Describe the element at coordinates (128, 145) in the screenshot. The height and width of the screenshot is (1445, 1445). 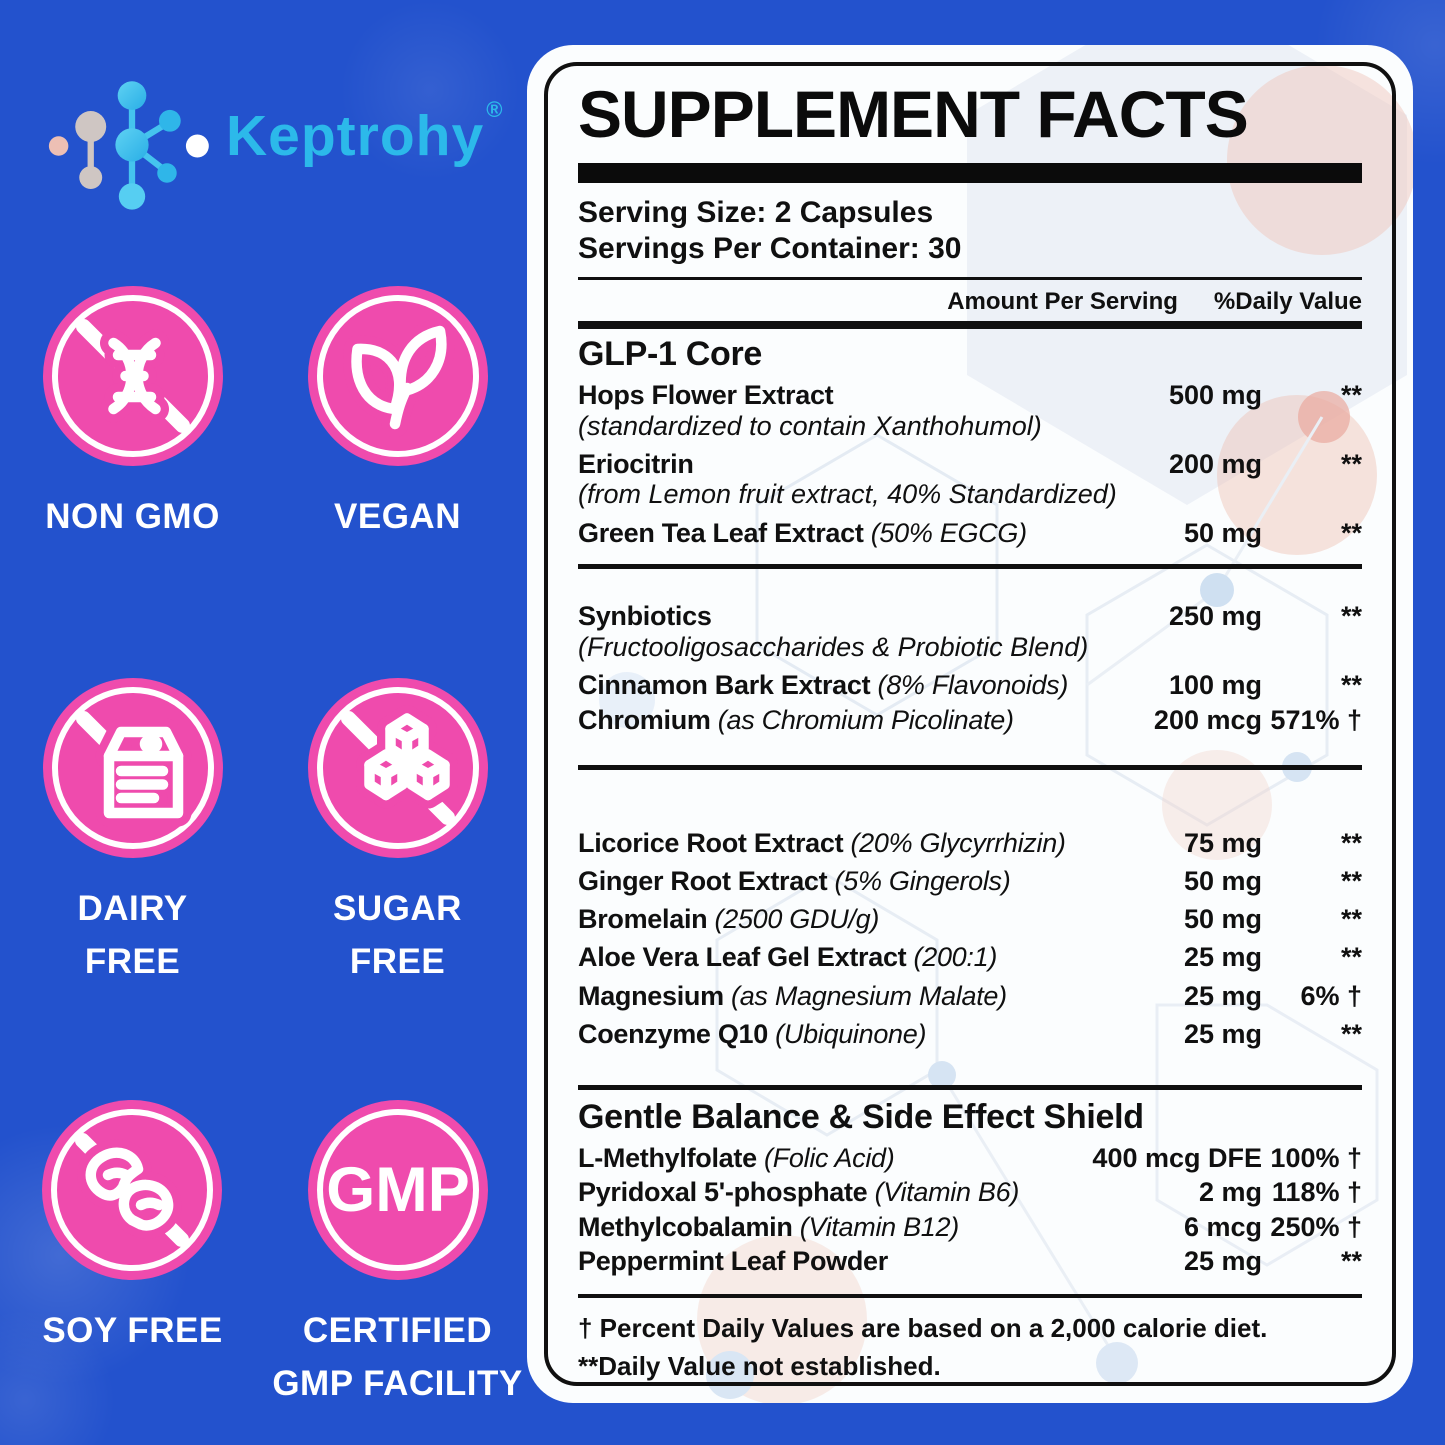
I see `molecule-logo-icon` at that location.